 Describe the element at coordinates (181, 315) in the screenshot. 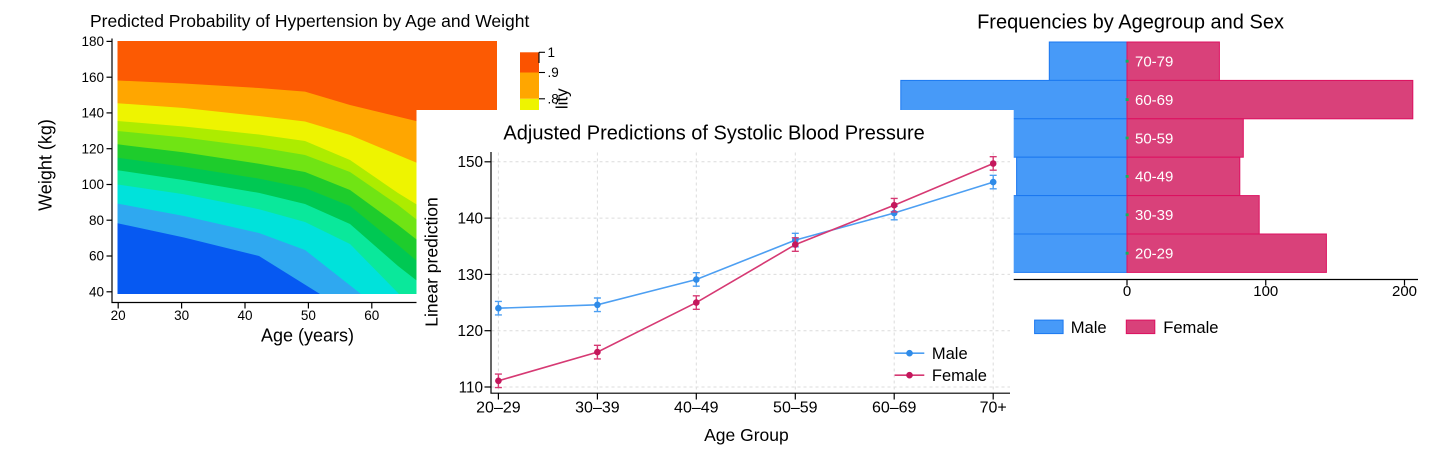

I see `svg-text: 30` at that location.